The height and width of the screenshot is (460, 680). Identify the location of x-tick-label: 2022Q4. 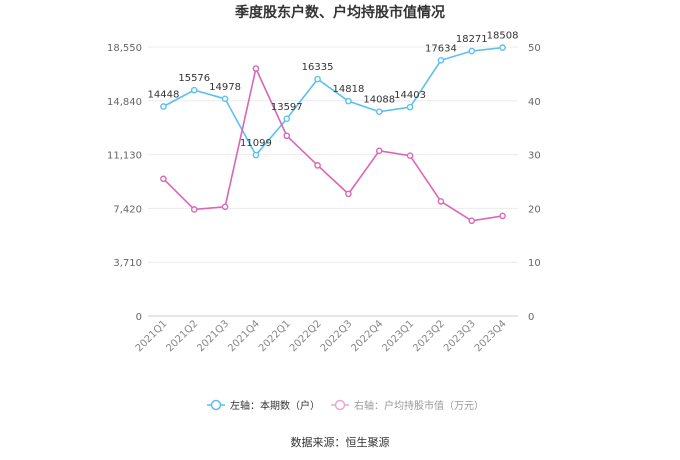
(368, 336).